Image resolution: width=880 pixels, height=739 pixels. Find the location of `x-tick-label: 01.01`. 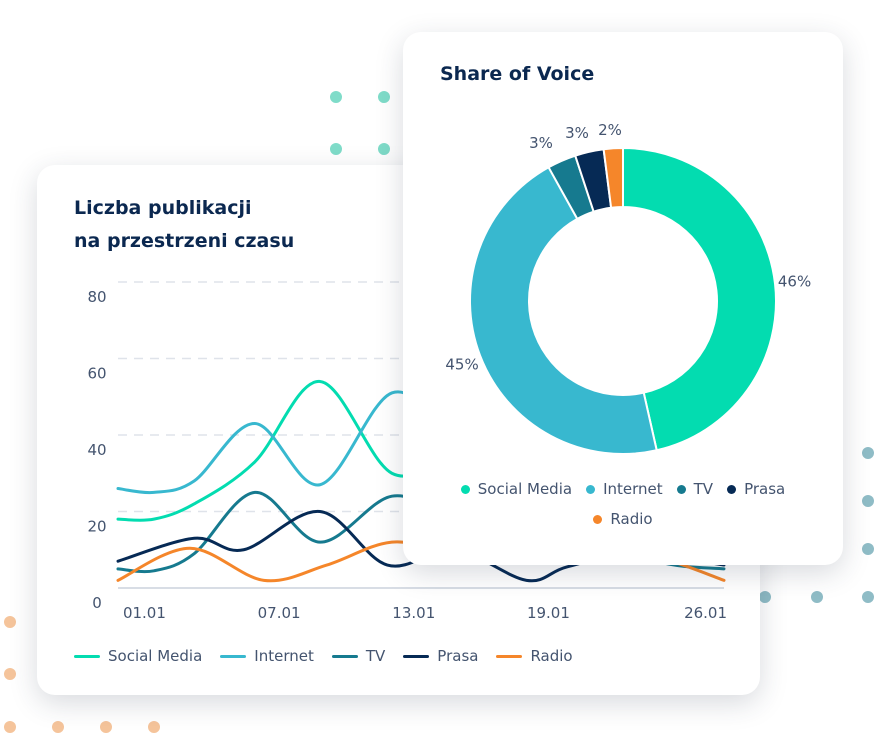

x-tick-label: 01.01 is located at coordinates (144, 613).